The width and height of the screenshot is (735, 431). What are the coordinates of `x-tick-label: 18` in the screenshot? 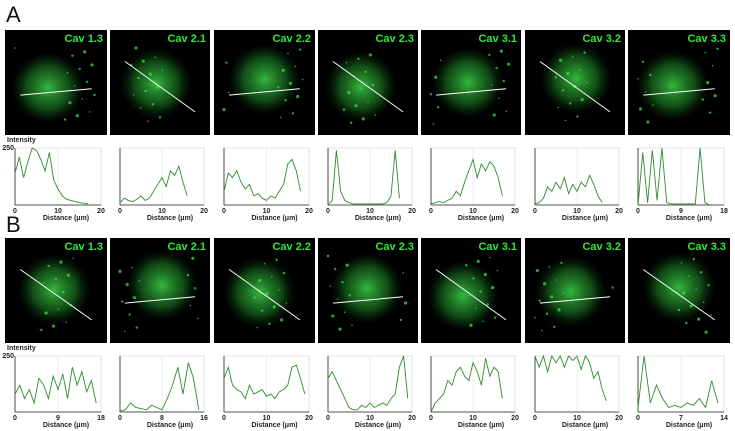 It's located at (724, 211).